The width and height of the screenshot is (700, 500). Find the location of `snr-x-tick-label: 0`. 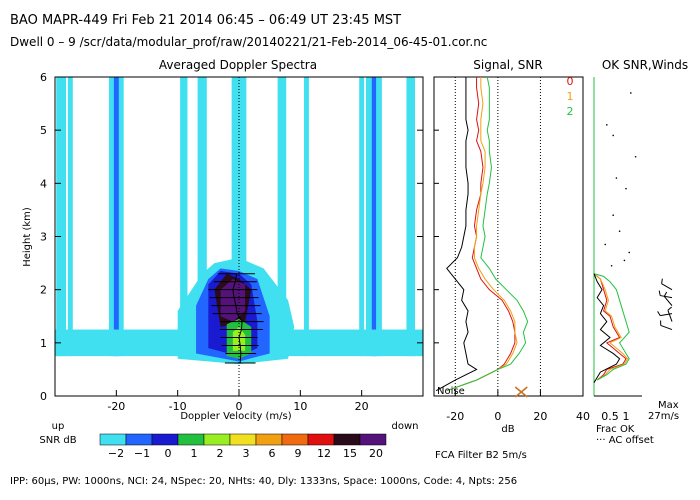

snr-x-tick-label: 0 is located at coordinates (497, 416).